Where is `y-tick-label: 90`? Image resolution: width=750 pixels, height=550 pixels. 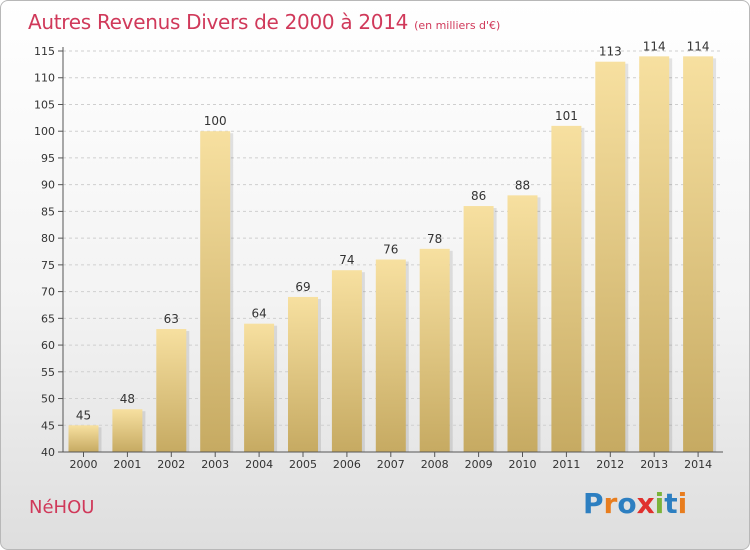
y-tick-label: 90 is located at coordinates (48, 185).